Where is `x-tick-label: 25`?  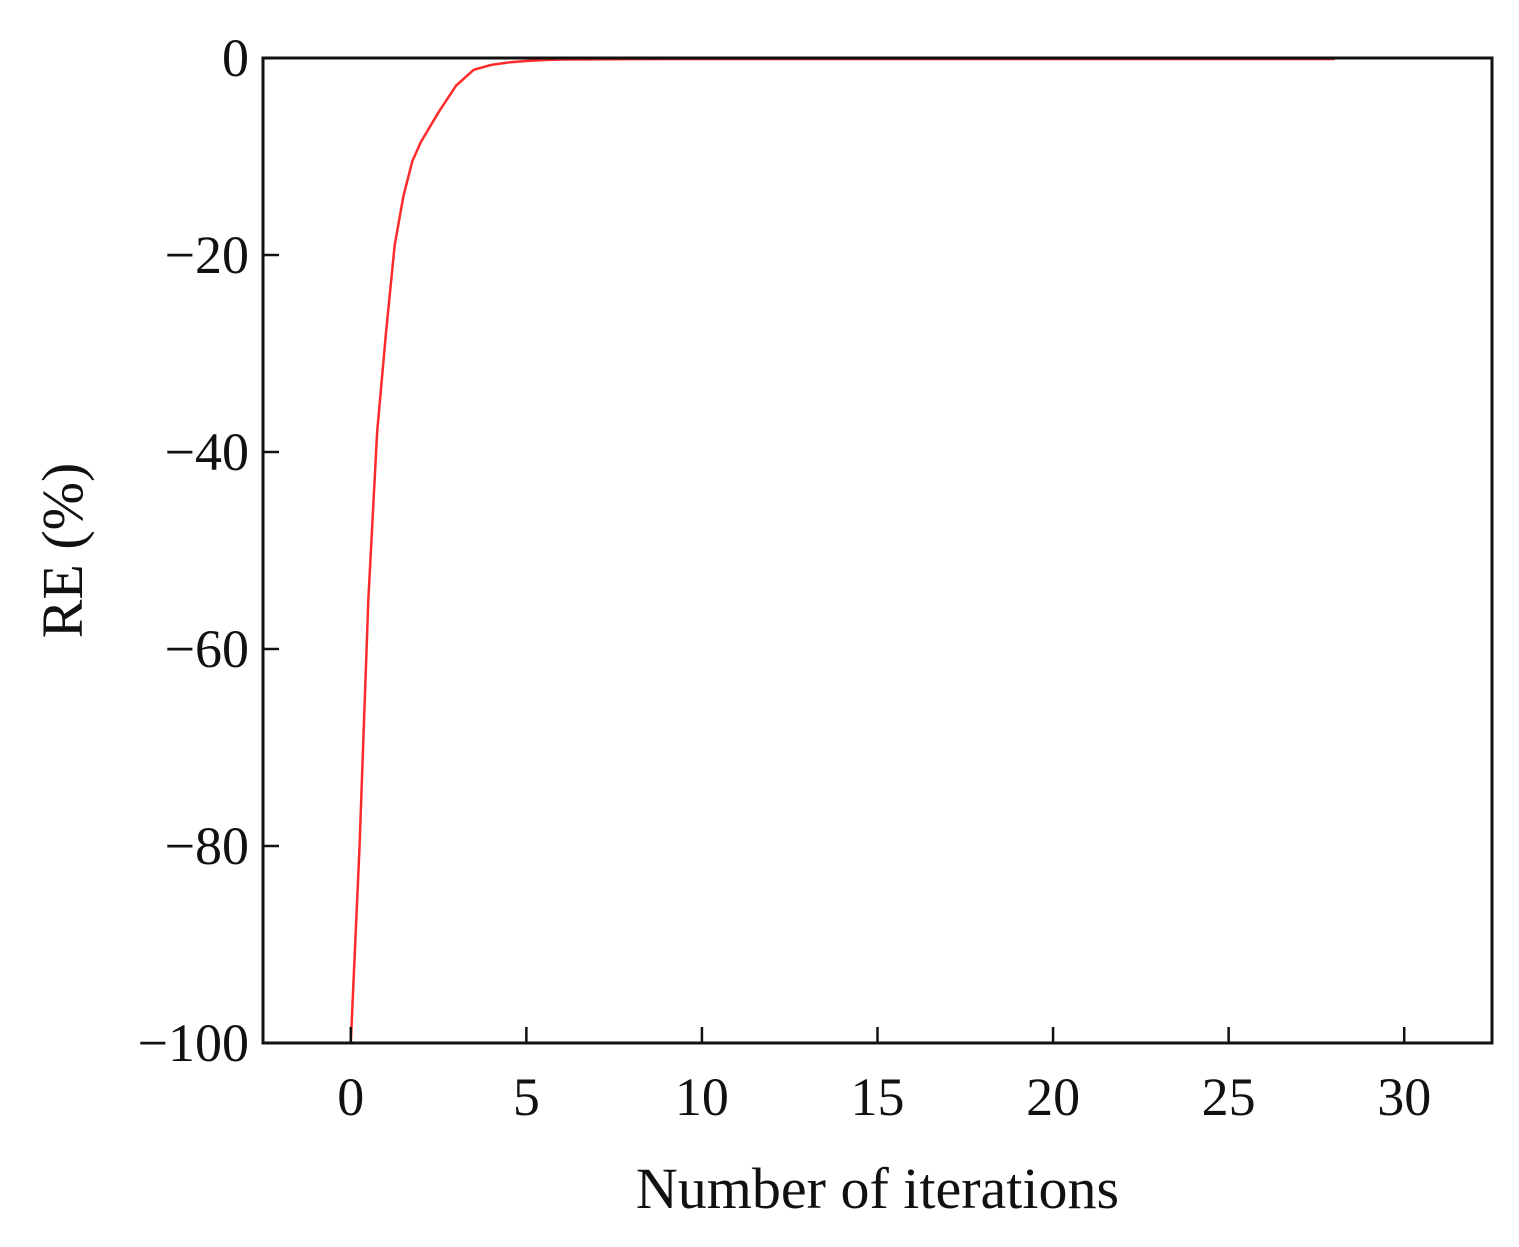 x-tick-label: 25 is located at coordinates (1229, 1097).